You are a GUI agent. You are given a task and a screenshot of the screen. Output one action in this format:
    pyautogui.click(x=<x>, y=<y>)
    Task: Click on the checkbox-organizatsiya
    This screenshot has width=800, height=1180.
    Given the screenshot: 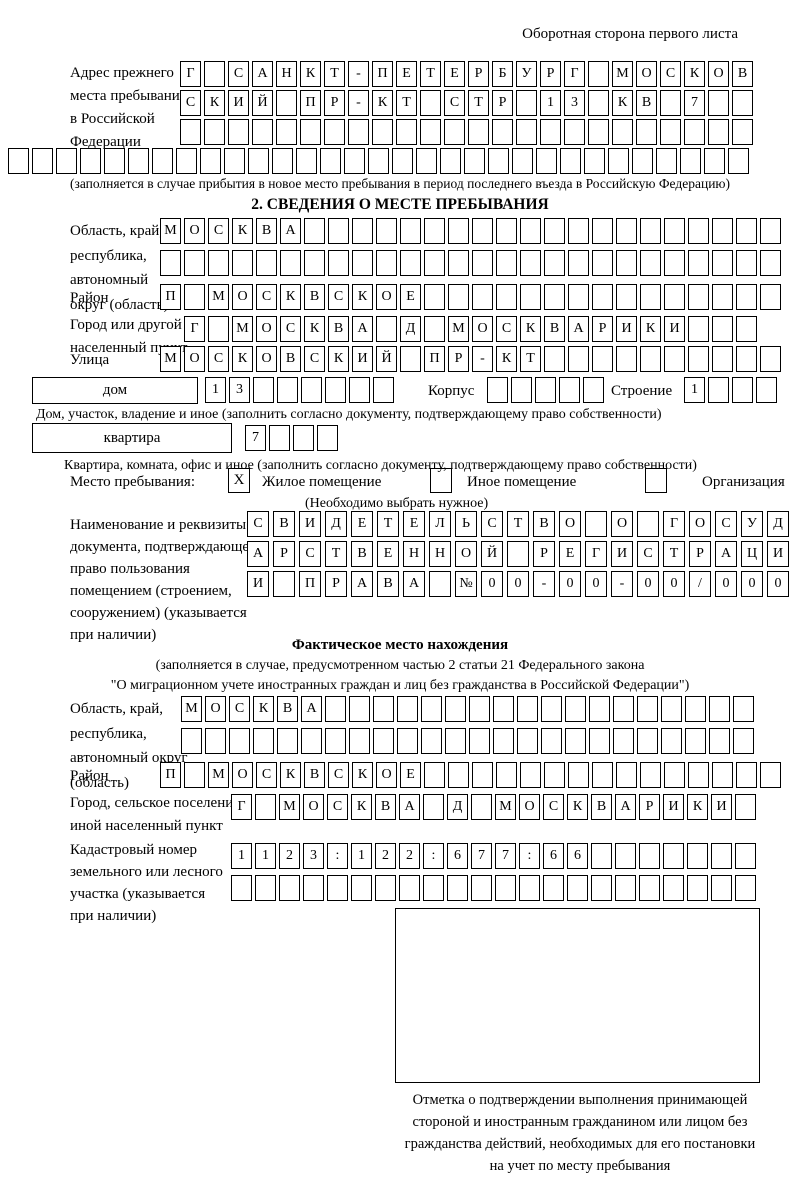 What is the action you would take?
    pyautogui.click(x=656, y=480)
    